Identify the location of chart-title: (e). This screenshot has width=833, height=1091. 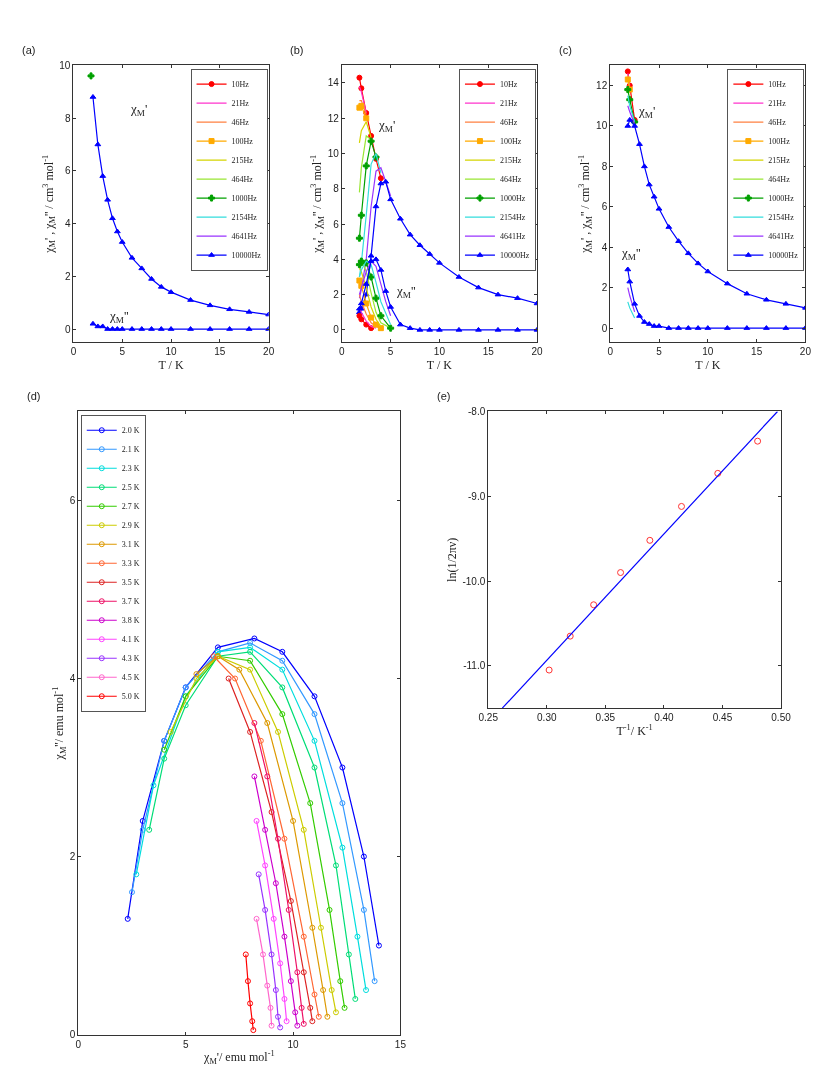
(444, 396).